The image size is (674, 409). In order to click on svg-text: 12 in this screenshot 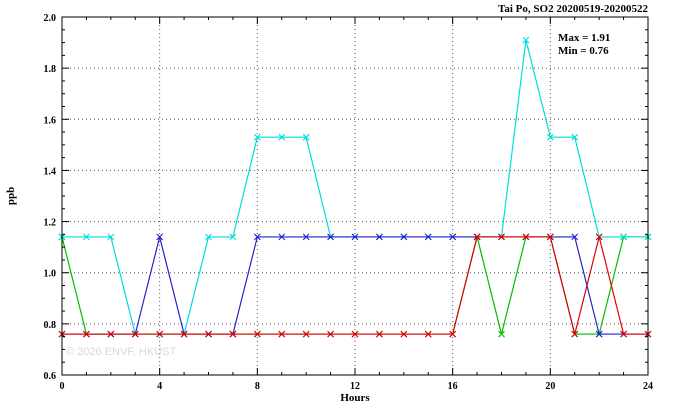, I will do `click(355, 386)`.